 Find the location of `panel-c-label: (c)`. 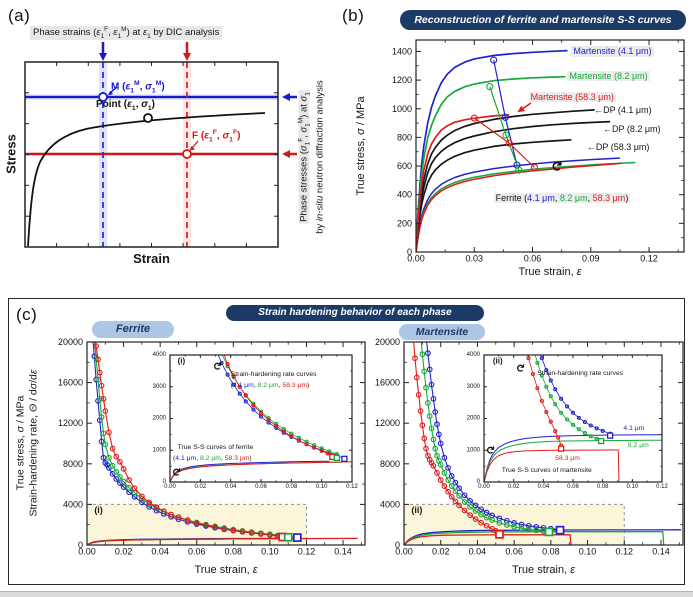

panel-c-label: (c) is located at coordinates (27, 314).